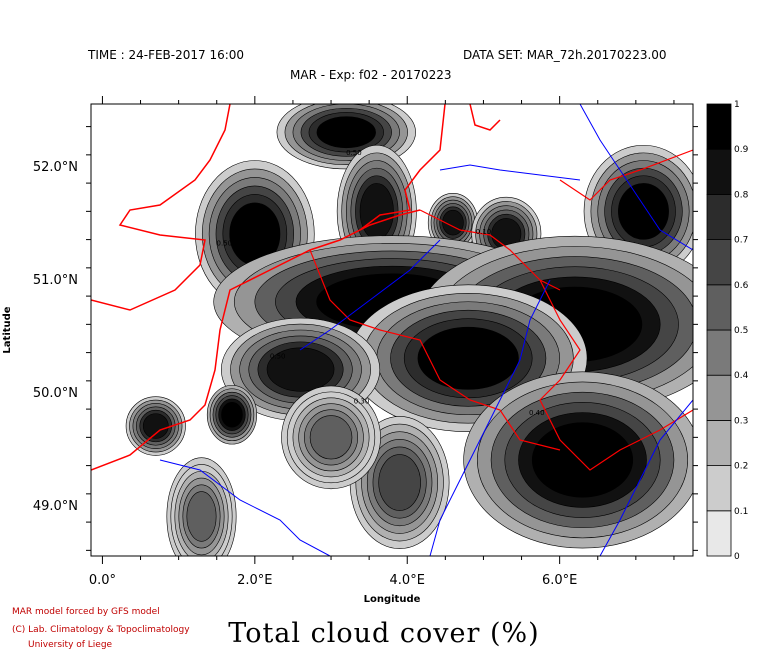 The height and width of the screenshot is (662, 768). I want to click on coastline-germany, so click(485, 117).